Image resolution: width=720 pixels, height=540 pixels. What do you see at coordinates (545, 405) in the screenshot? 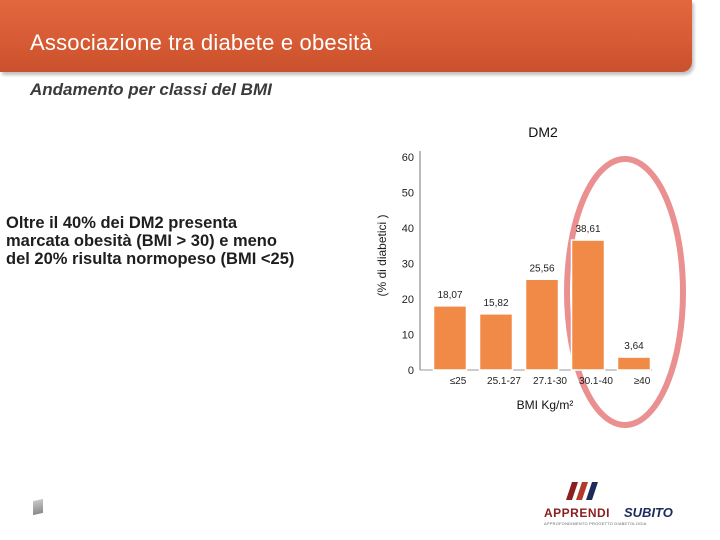
I see `x-axis-label: BMI Kg/m²` at bounding box center [545, 405].